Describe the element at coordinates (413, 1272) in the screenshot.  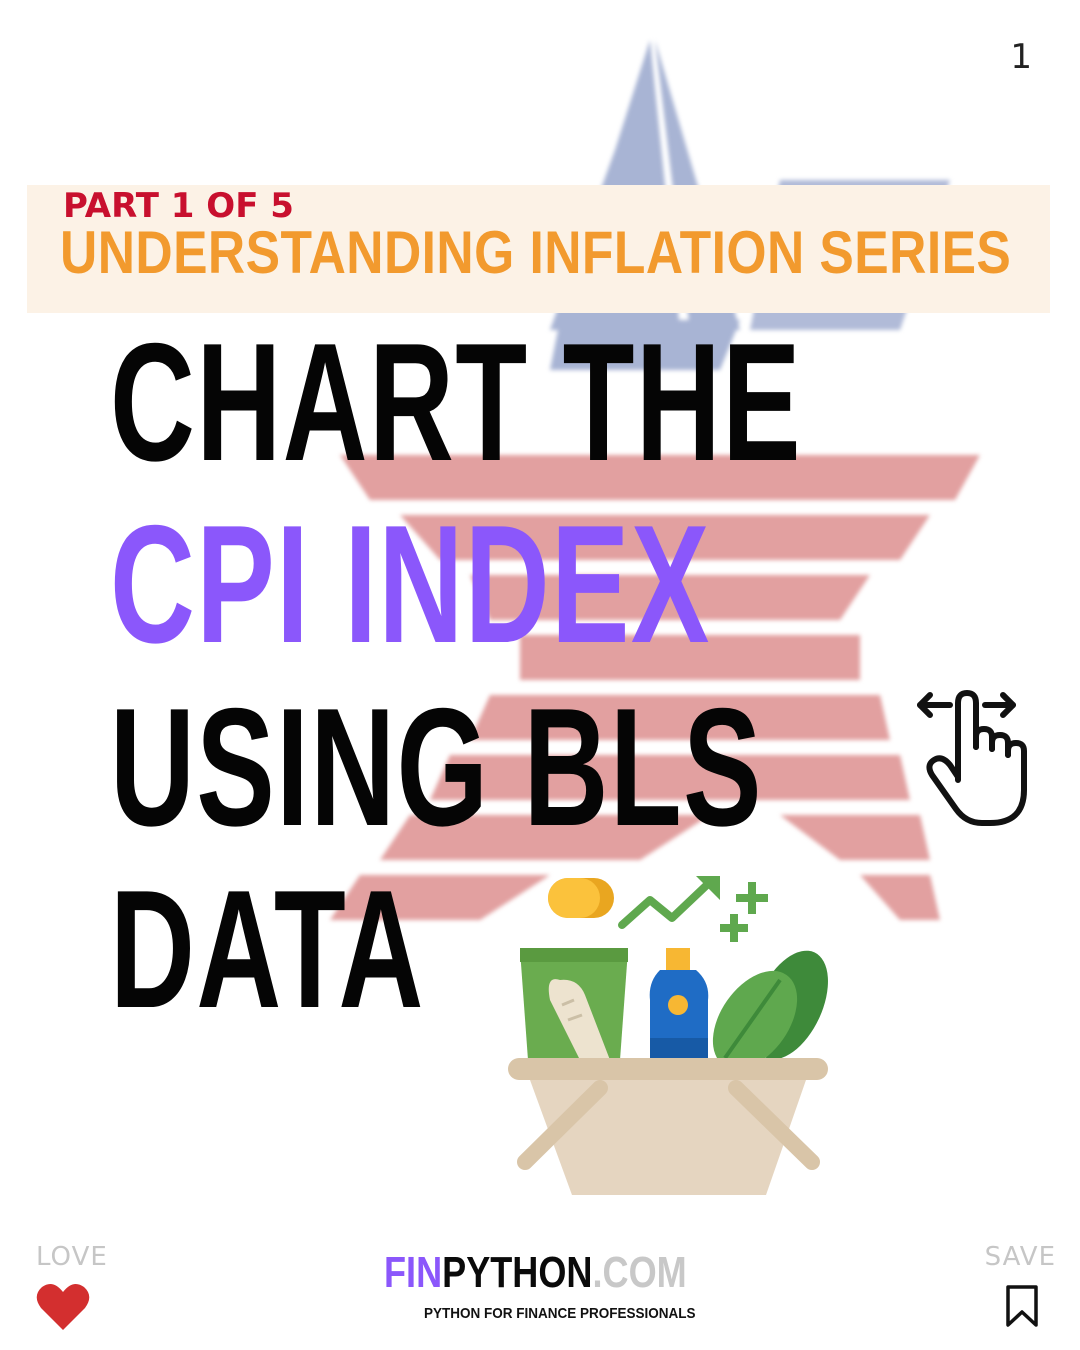
I see `brand-fin: FIN` at that location.